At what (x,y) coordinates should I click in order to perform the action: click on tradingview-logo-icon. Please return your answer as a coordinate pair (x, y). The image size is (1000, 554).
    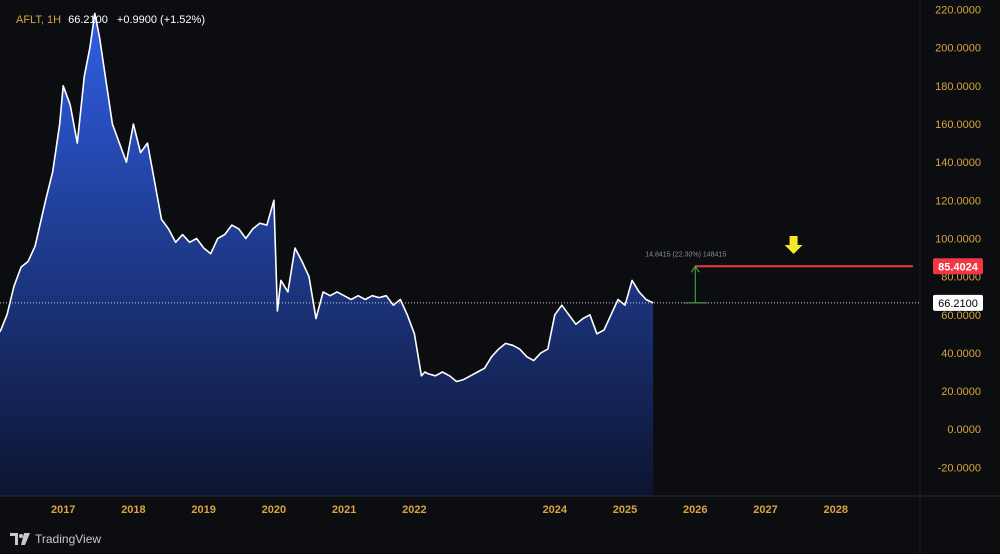
    Looking at the image, I should click on (20, 539).